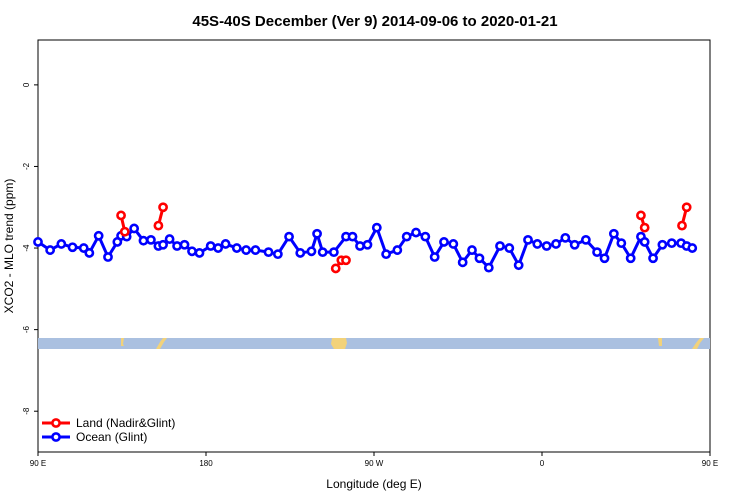  I want to click on y-tick-label: 0, so click(26, 84).